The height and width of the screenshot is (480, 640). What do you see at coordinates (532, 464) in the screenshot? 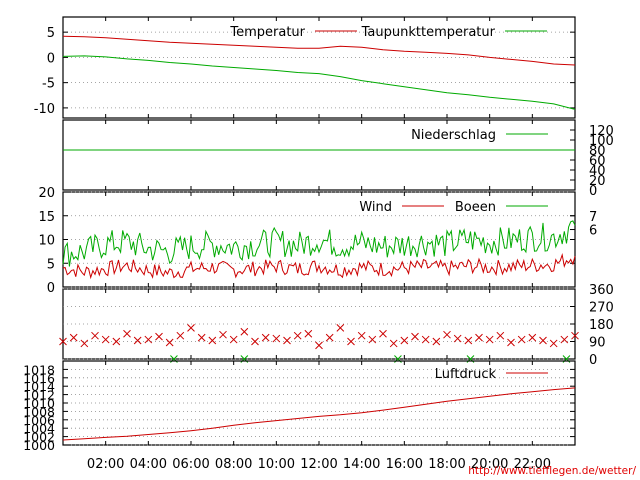
I see `x-tick-label: 22:00` at bounding box center [532, 464].